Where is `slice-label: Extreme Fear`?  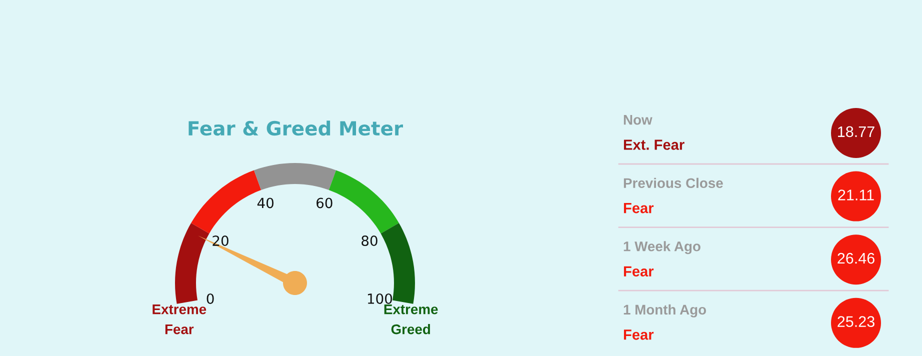
slice-label: Extreme Fear is located at coordinates (179, 319).